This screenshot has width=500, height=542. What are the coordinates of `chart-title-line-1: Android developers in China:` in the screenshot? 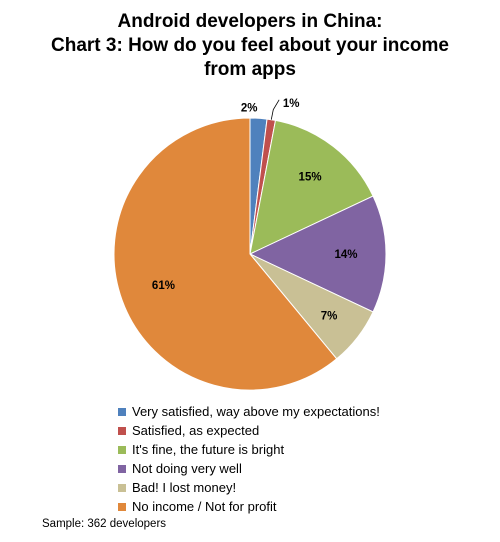 It's located at (250, 21).